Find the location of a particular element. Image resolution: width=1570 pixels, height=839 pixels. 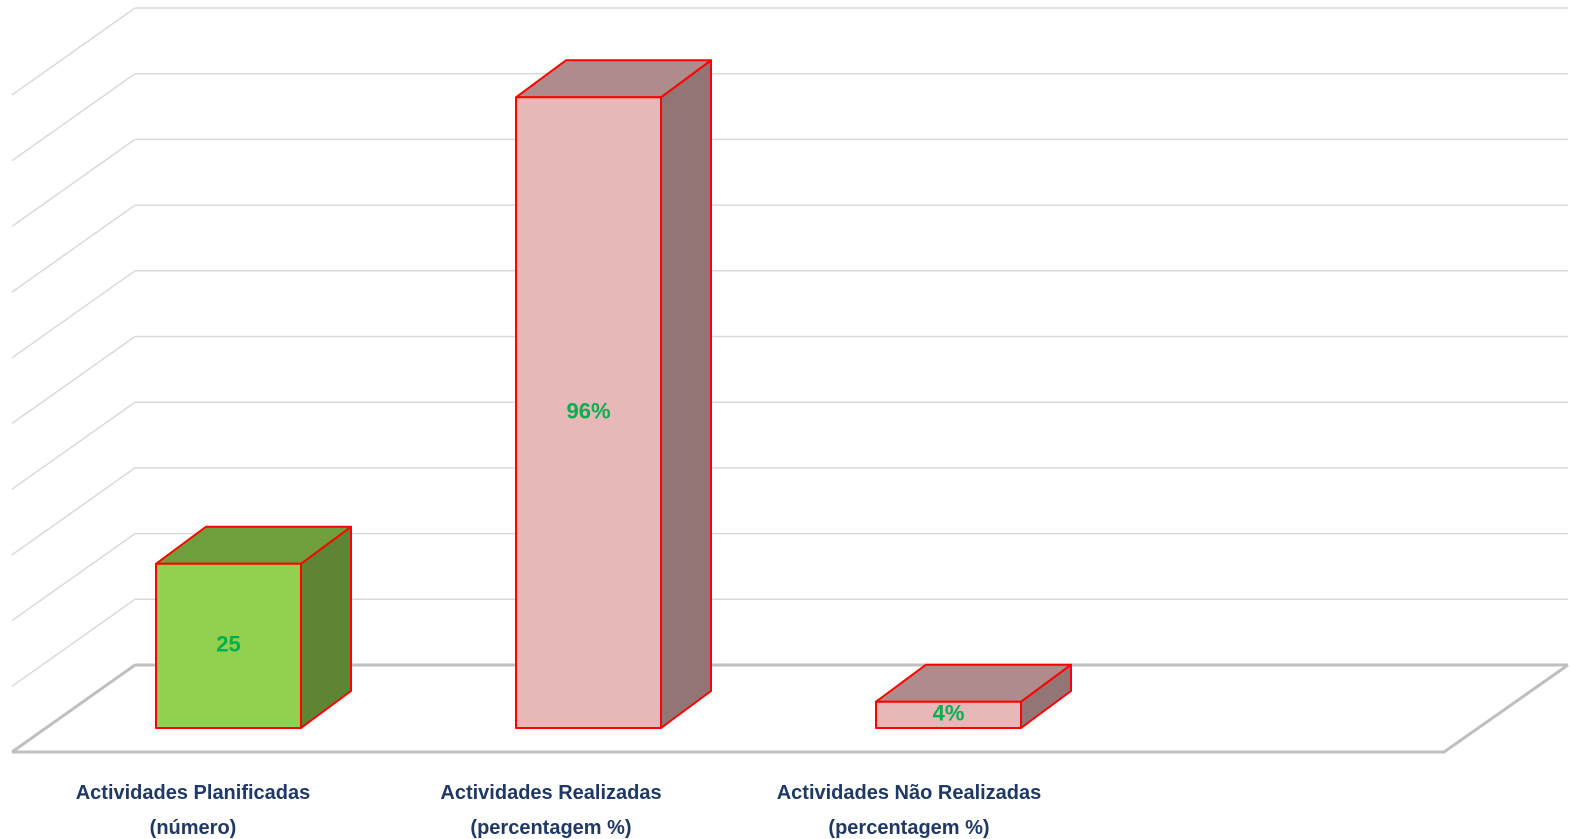

floor-edge is located at coordinates (790, 708).